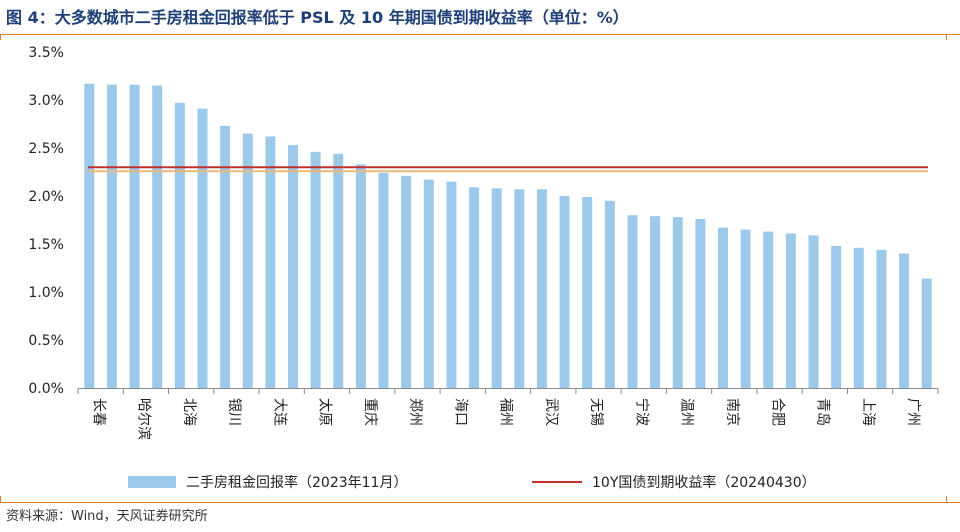 Image resolution: width=960 pixels, height=532 pixels. I want to click on x-category-label: 哈尔滨, so click(144, 419).